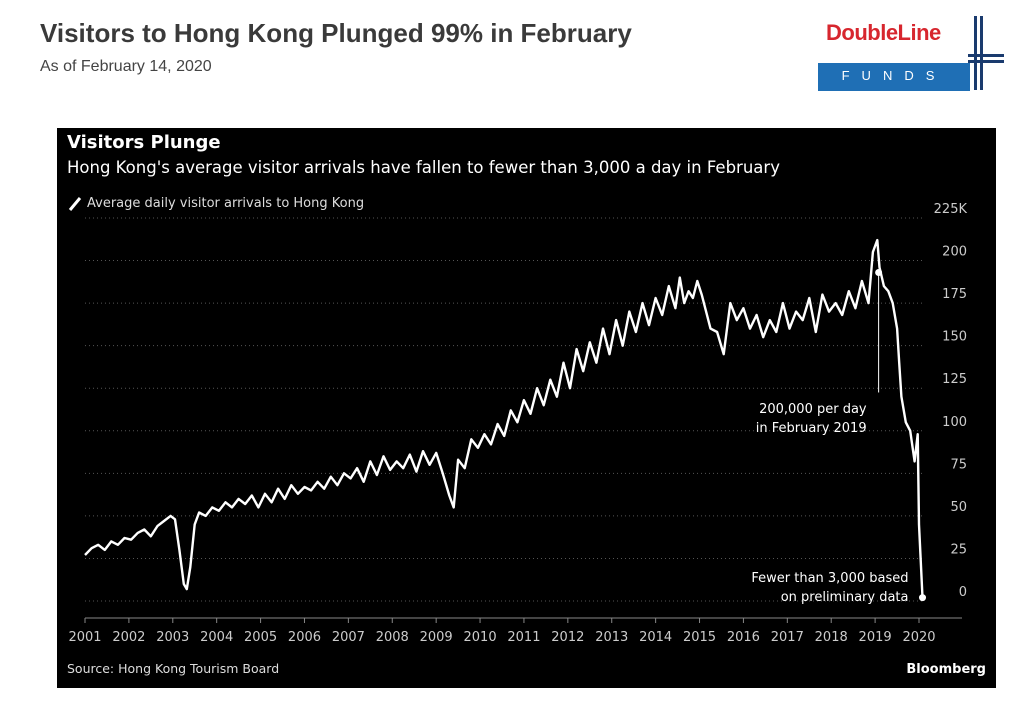  Describe the element at coordinates (845, 597) in the screenshot. I see `annotation-label: on preliminary data` at that location.